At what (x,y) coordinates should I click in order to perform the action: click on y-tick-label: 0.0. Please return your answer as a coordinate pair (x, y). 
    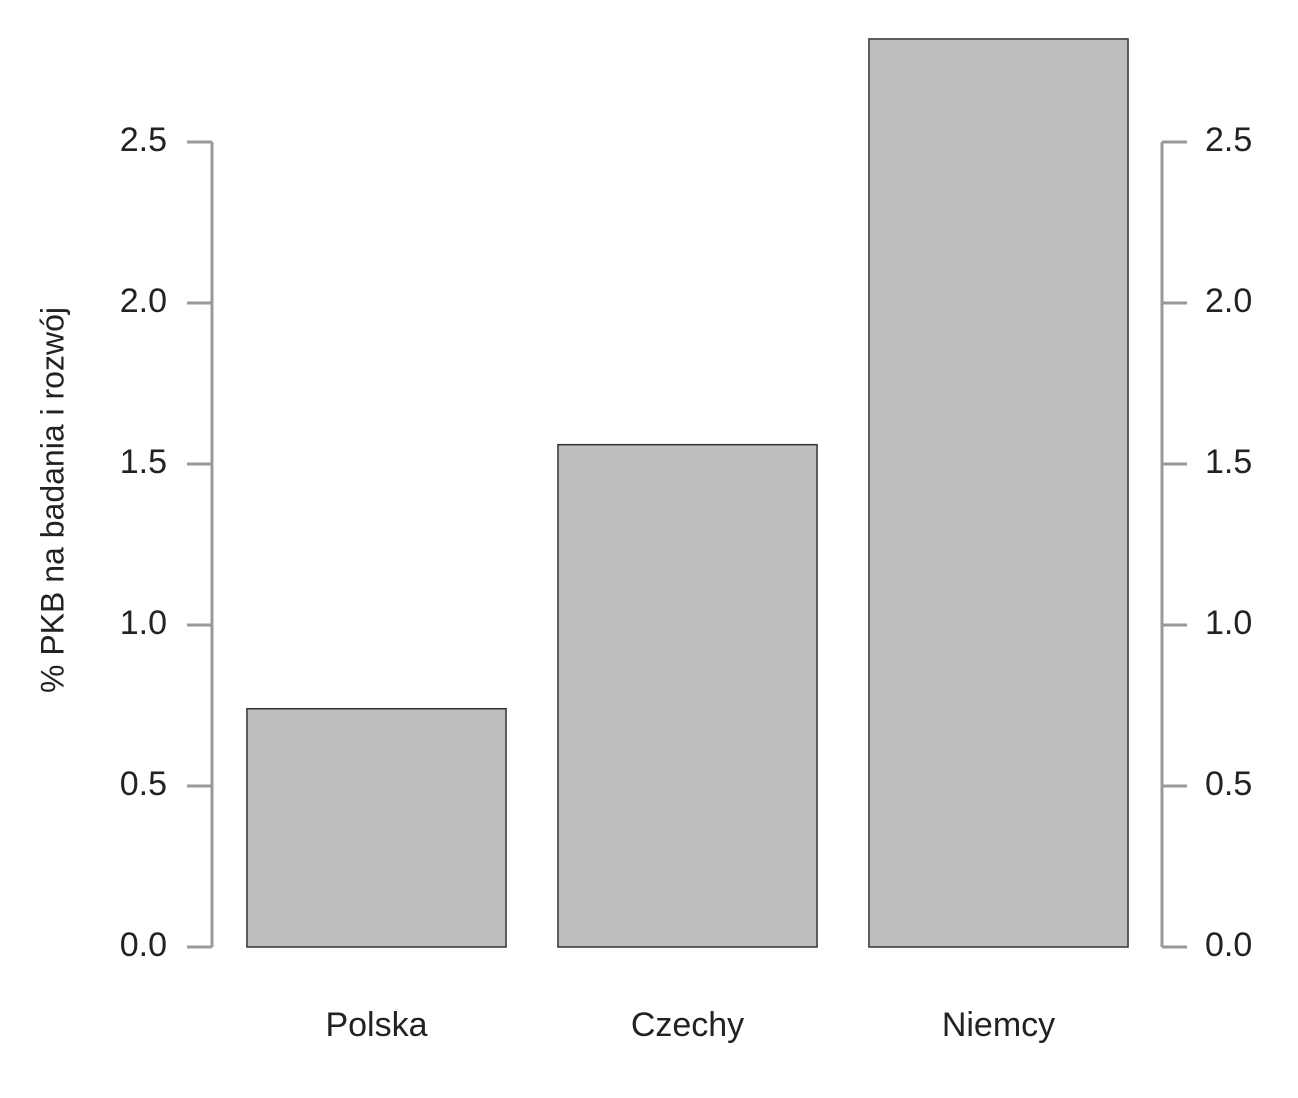
    Looking at the image, I should click on (143, 945).